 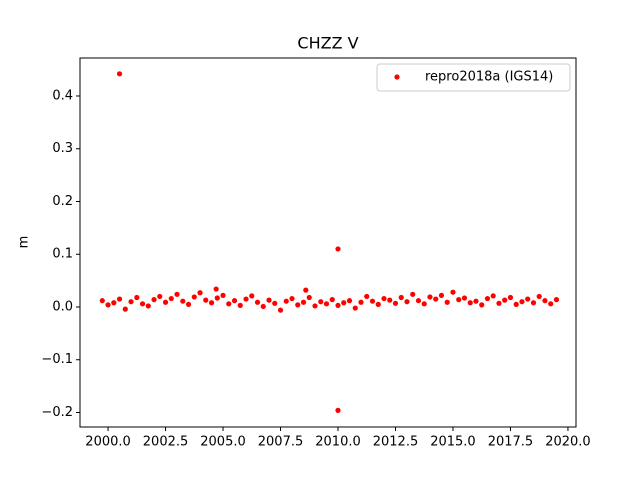 I want to click on x-tick-label: 2020.0, so click(x=568, y=442).